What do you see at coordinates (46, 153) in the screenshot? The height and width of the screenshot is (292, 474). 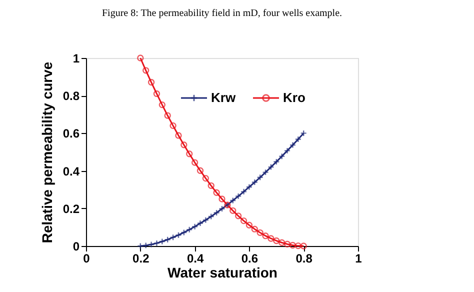 I see `y-axis-title: Relative permeability curve` at bounding box center [46, 153].